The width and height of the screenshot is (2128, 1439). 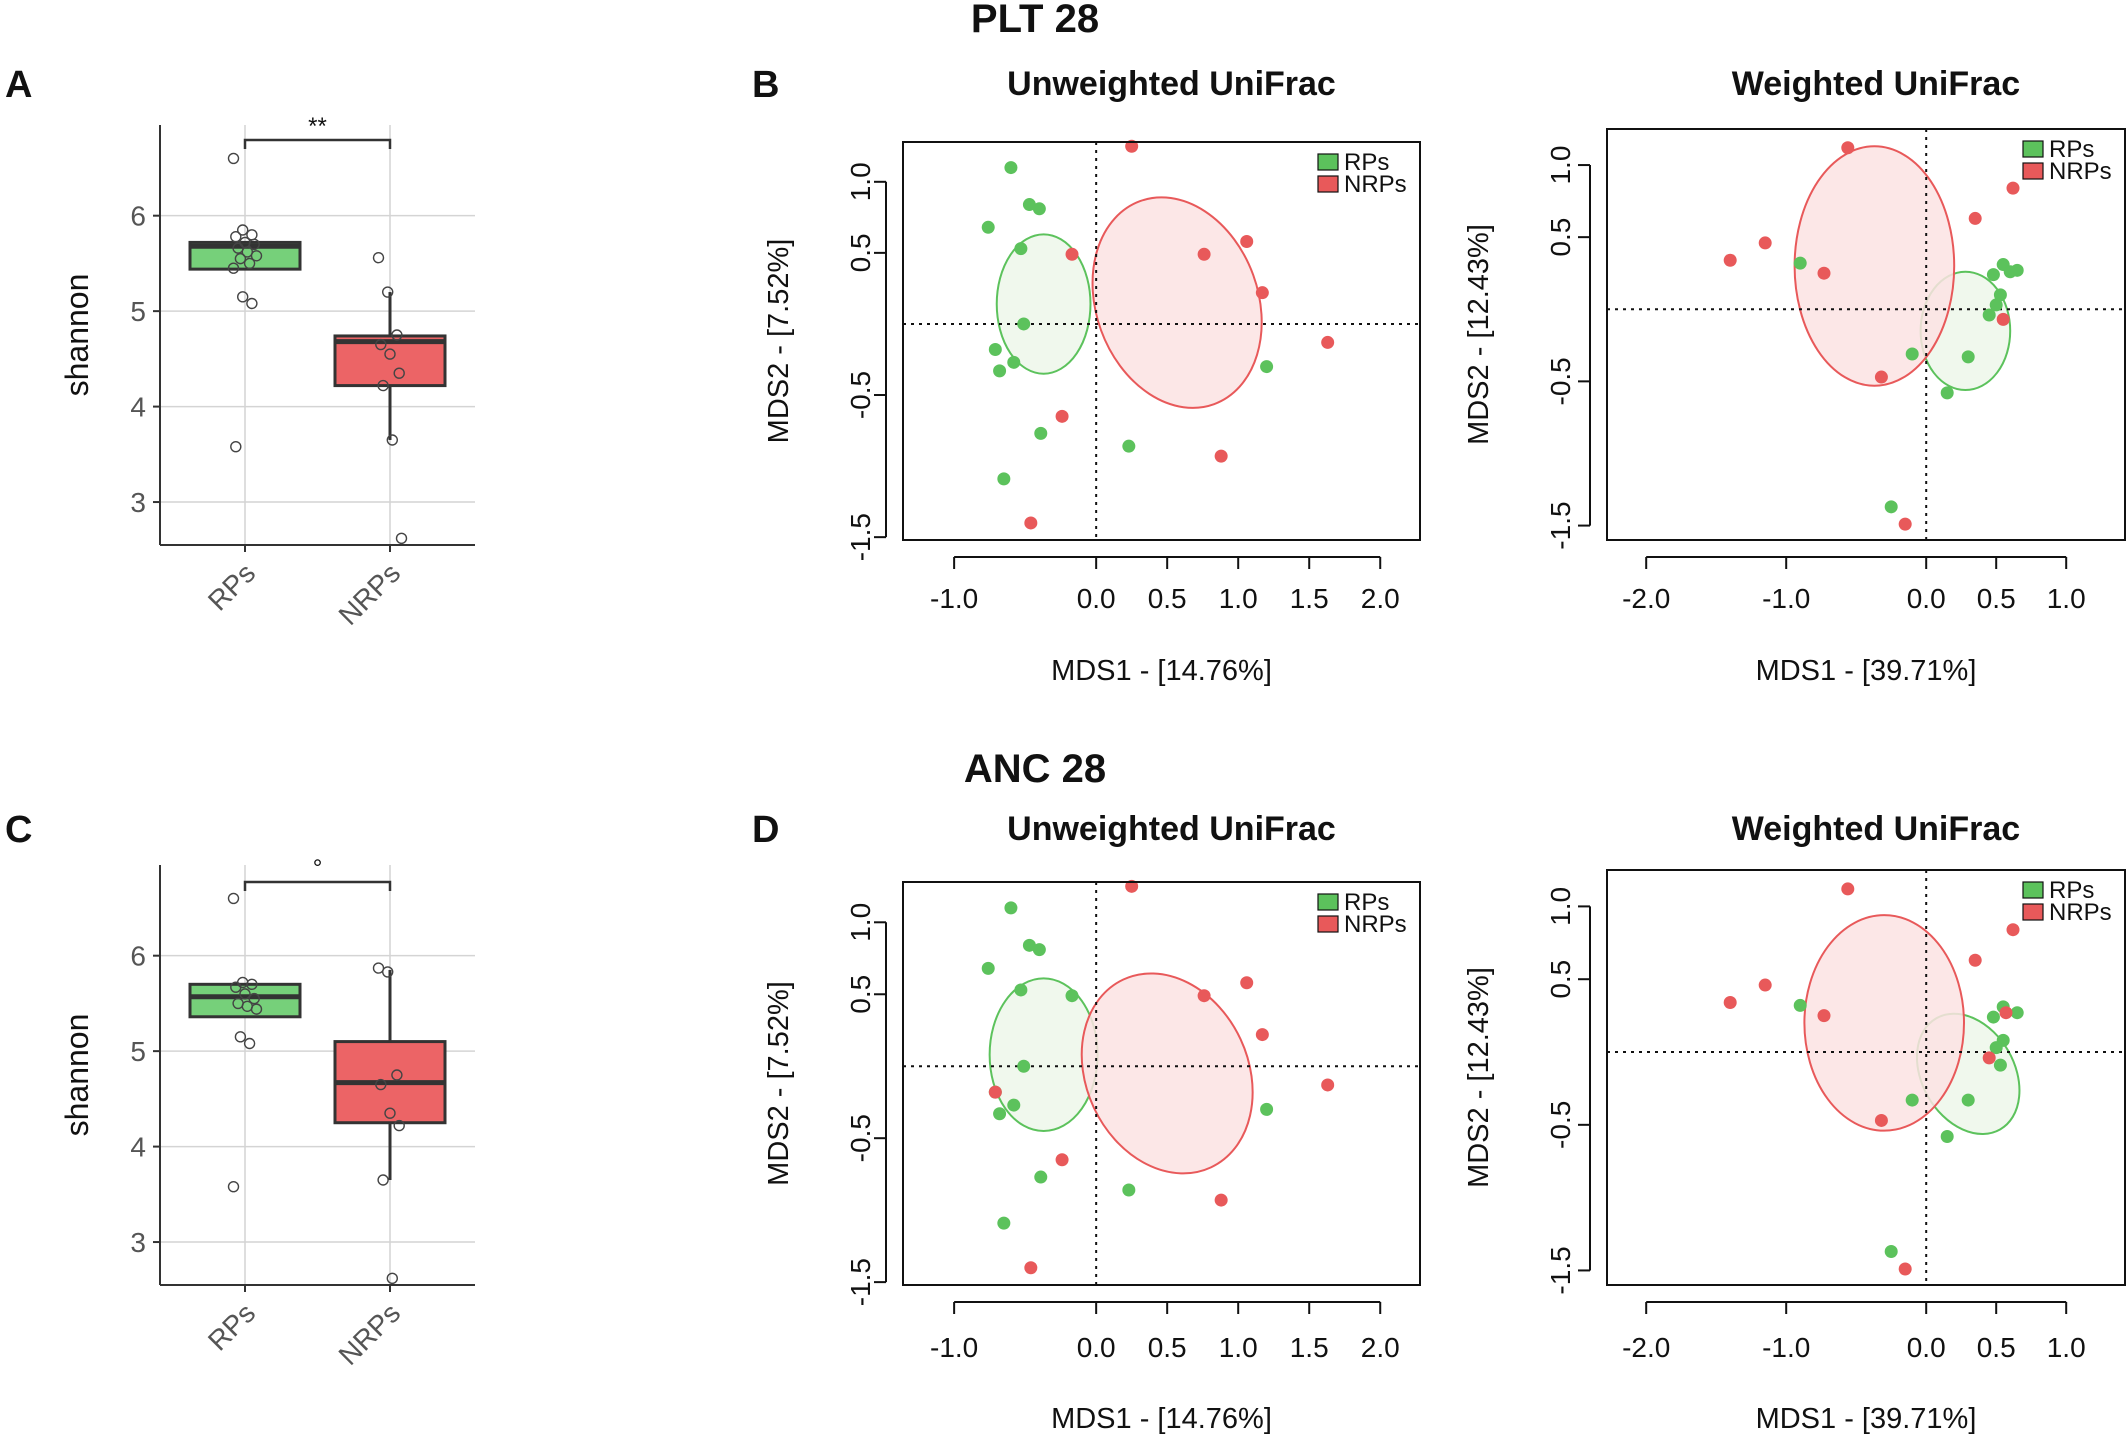 I want to click on box-nrps, so click(x=390, y=361).